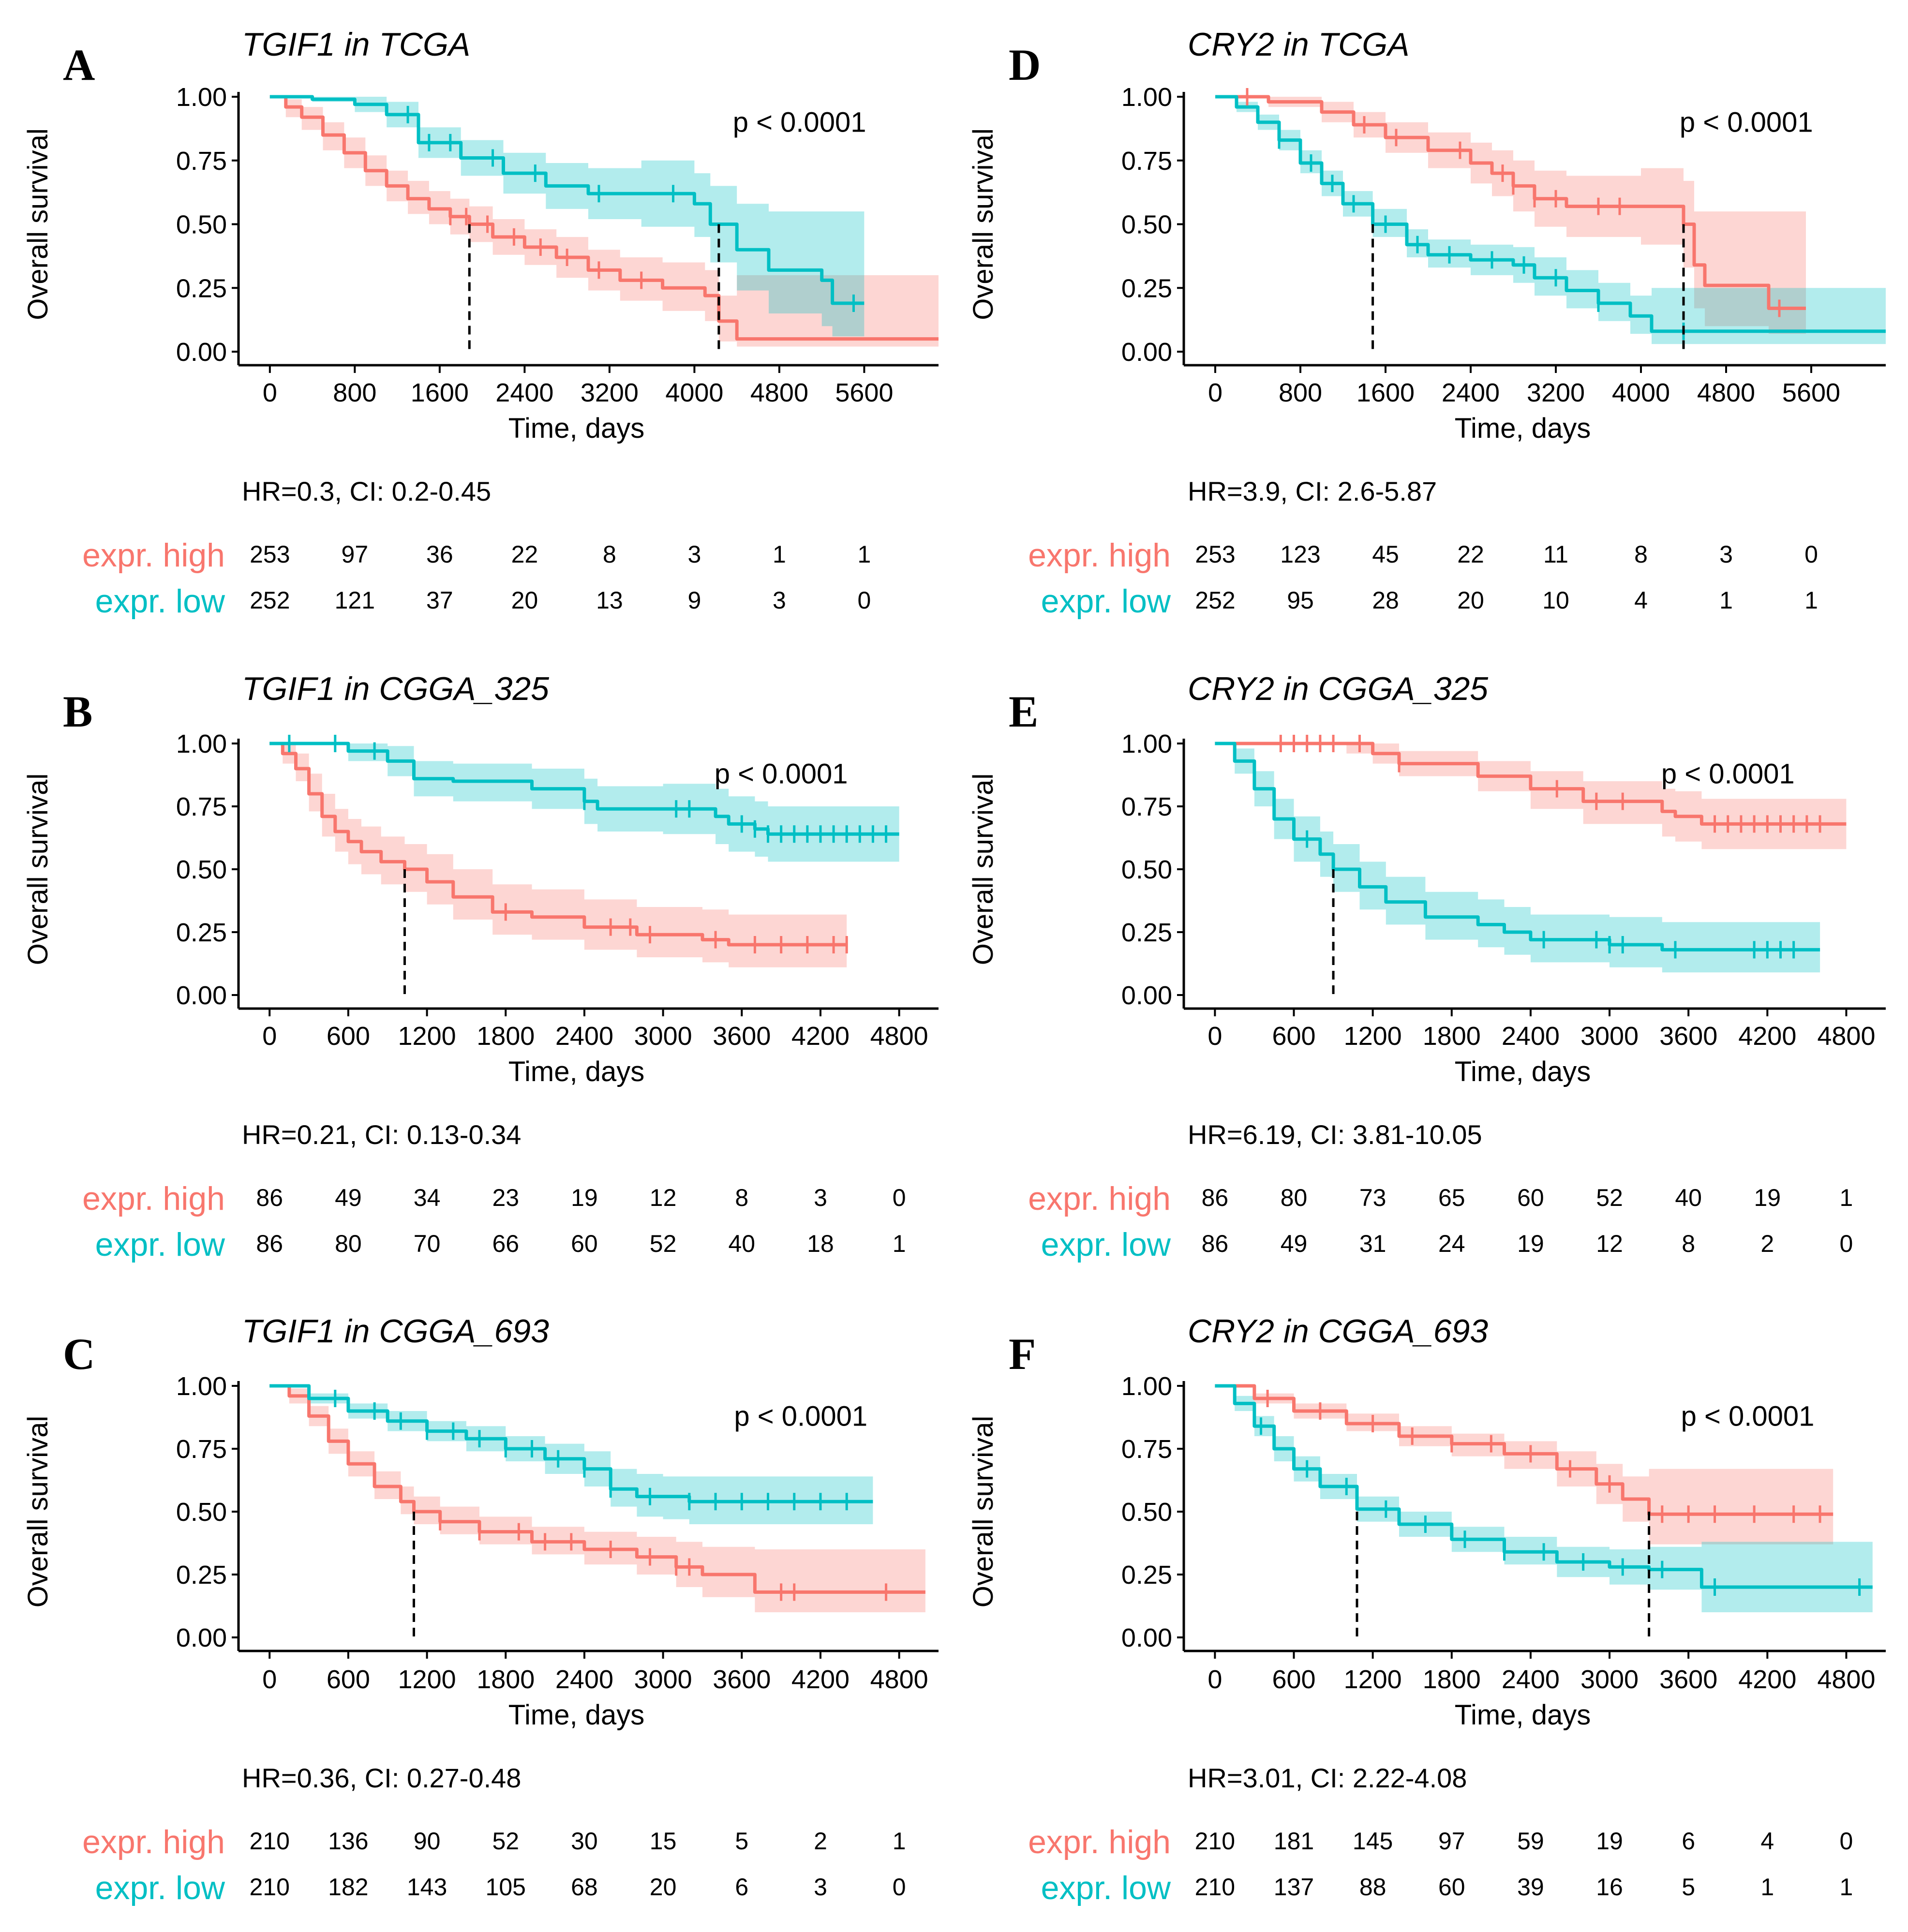 The width and height of the screenshot is (1908, 1932). Describe the element at coordinates (584, 1887) in the screenshot. I see `risk-count-low: 68` at that location.